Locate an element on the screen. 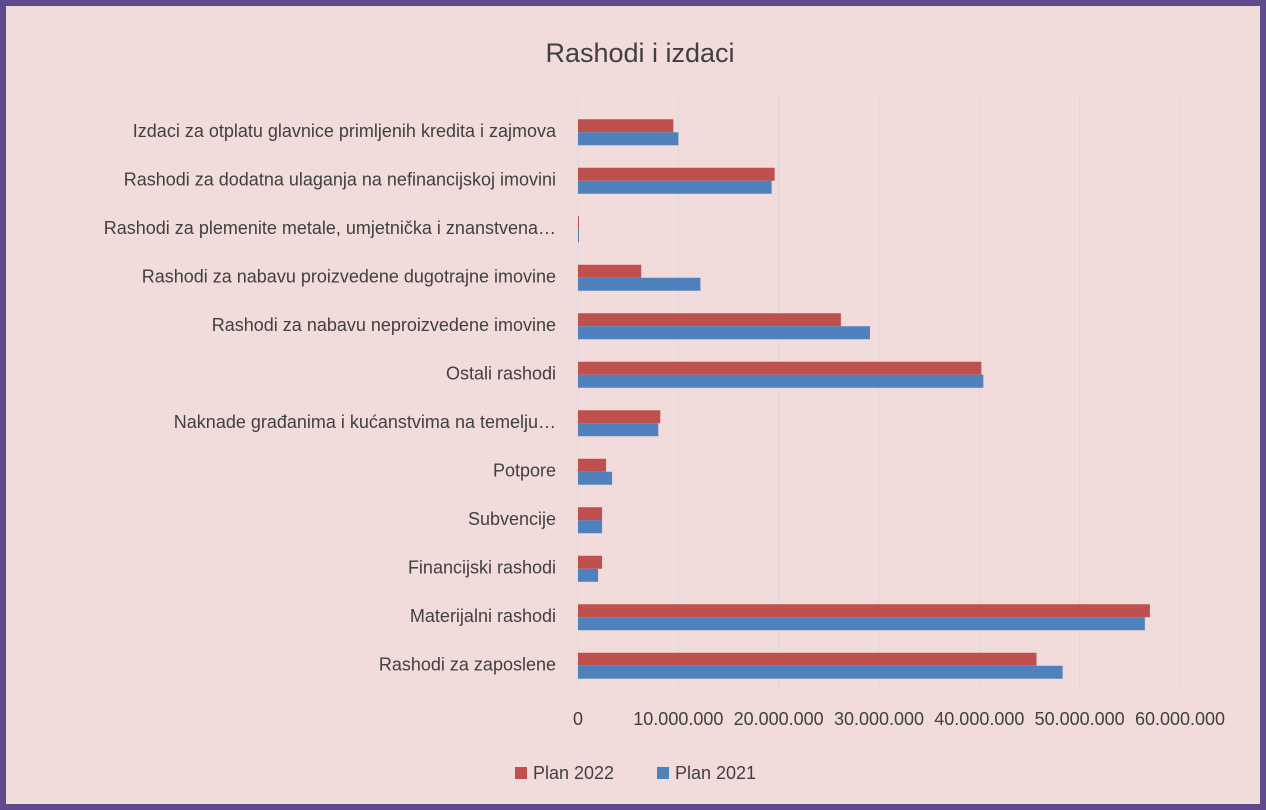 The image size is (1266, 810). y-tick-label: Rashodi za zaposlene is located at coordinates (467, 665).